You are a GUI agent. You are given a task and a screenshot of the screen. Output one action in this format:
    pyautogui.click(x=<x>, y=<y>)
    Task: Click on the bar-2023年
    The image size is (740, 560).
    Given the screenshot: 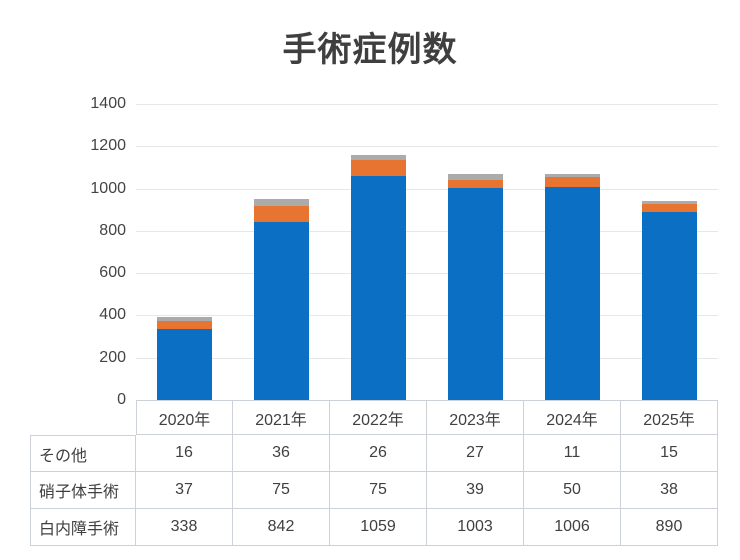 What is the action you would take?
    pyautogui.click(x=475, y=252)
    